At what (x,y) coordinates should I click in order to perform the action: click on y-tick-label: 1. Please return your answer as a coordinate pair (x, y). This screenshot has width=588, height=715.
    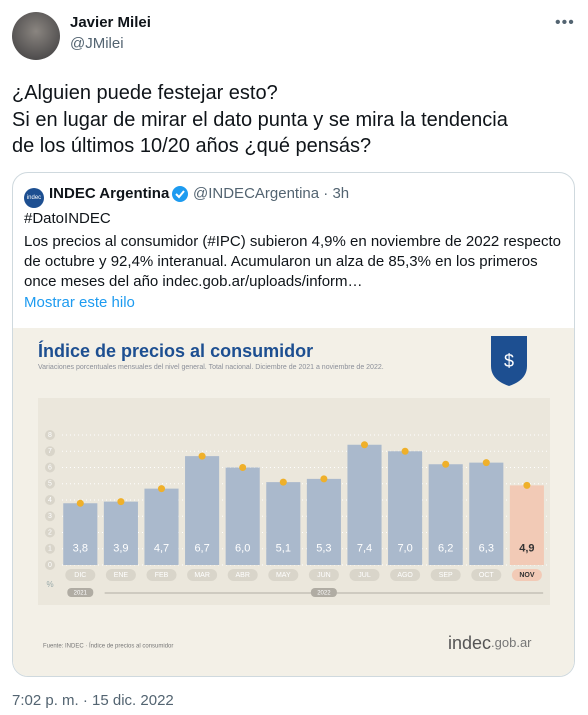
    Looking at the image, I should click on (50, 549).